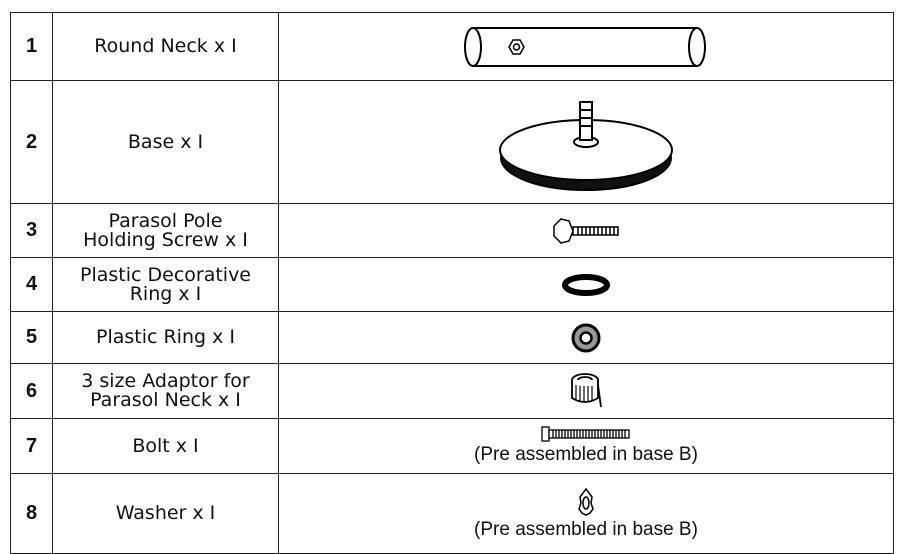 The image size is (899, 554). I want to click on washer-icon, so click(586, 501).